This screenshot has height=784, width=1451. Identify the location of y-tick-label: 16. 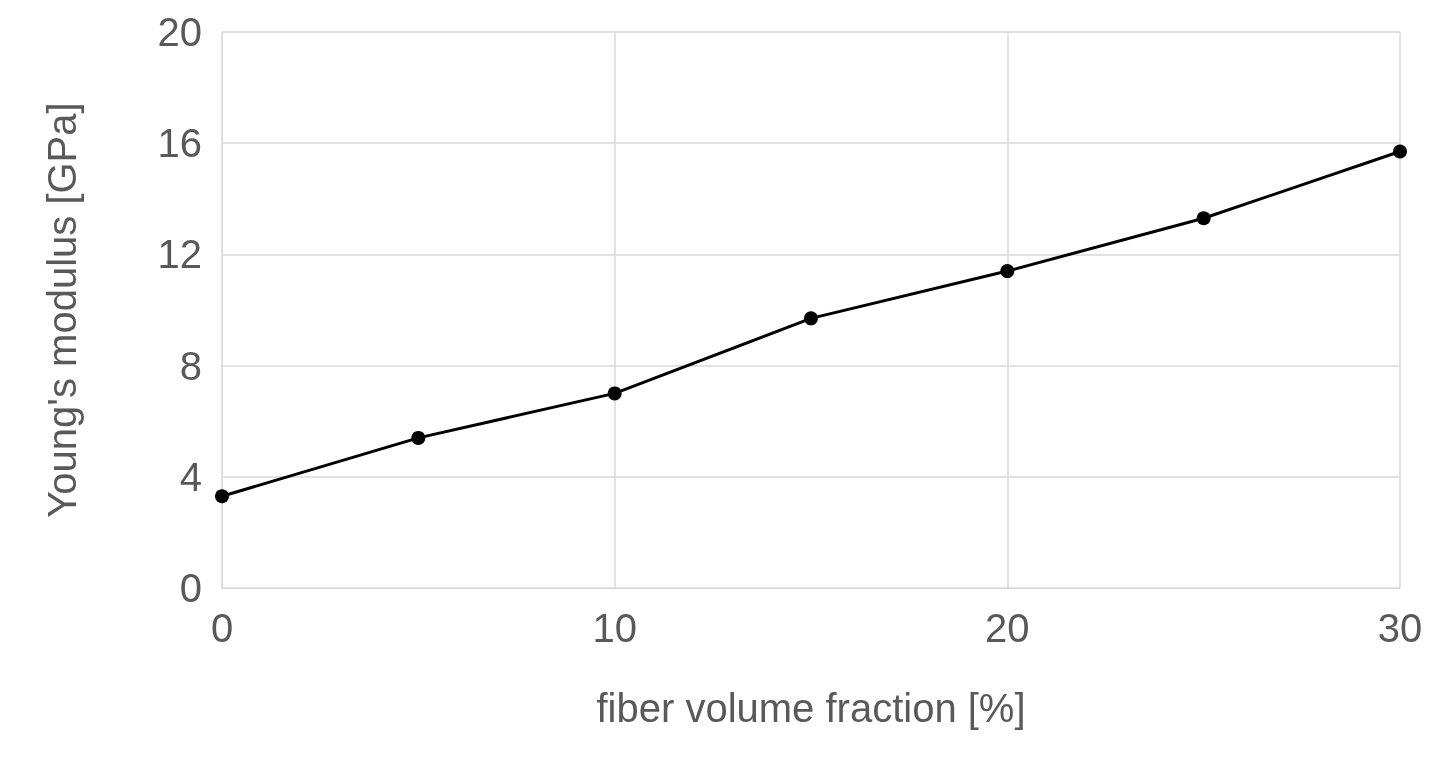
(179, 143).